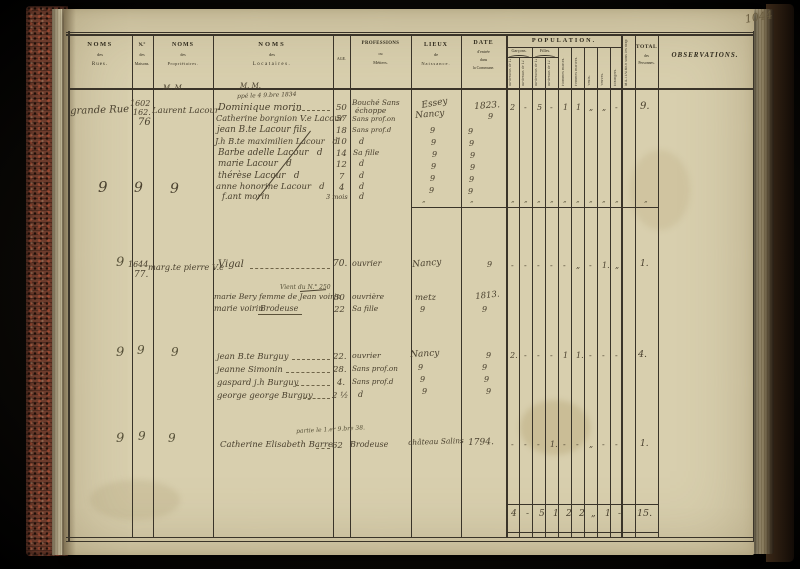 The height and width of the screenshot is (569, 800). I want to click on column-header-maisons: N.°, so click(142, 45).